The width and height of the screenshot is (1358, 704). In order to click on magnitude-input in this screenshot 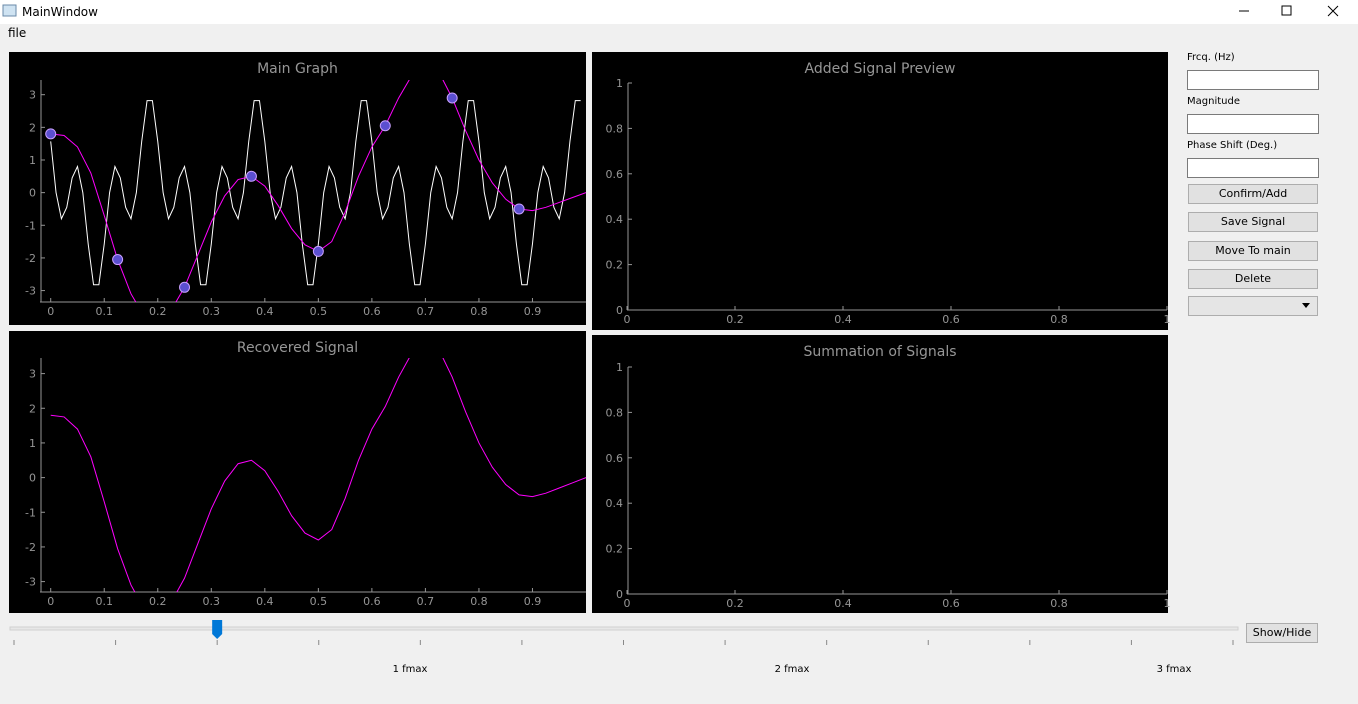, I will do `click(1253, 124)`.